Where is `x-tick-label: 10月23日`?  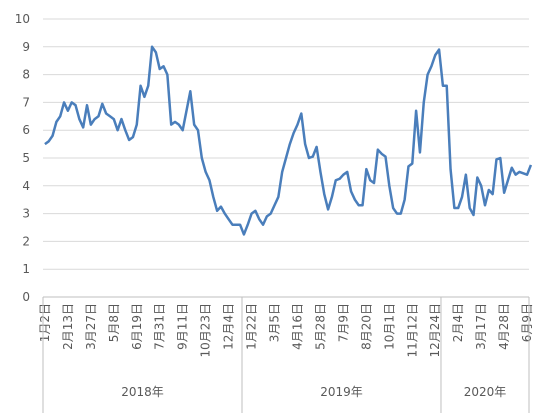
x-tick-label: 10月23日 is located at coordinates (206, 330).